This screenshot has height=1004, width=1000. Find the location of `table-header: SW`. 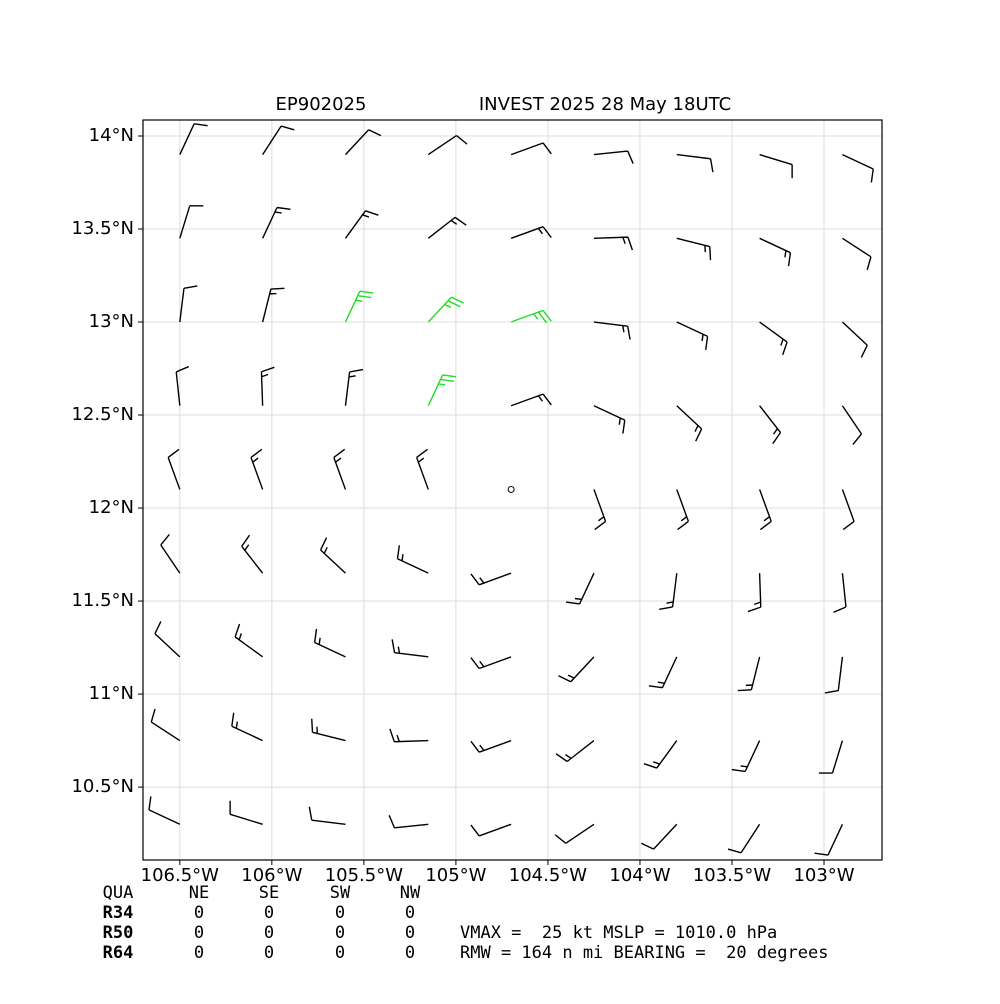

table-header: SW is located at coordinates (340, 893).